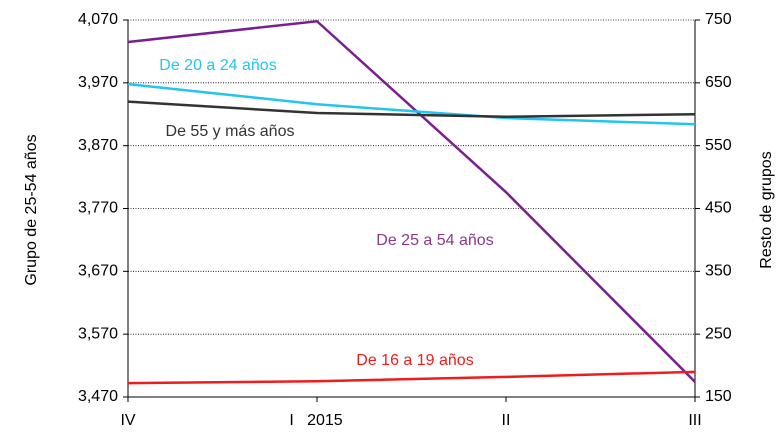  Describe the element at coordinates (98, 333) in the screenshot. I see `y-tick-label: 3,570` at that location.